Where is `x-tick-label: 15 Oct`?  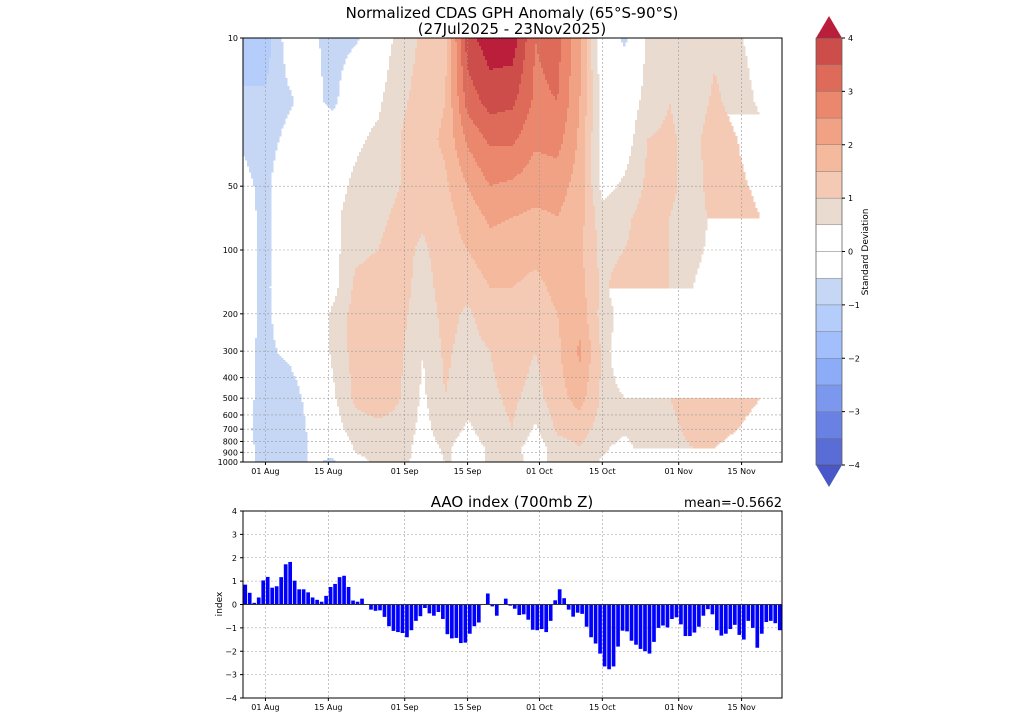
x-tick-label: 15 Oct is located at coordinates (602, 471).